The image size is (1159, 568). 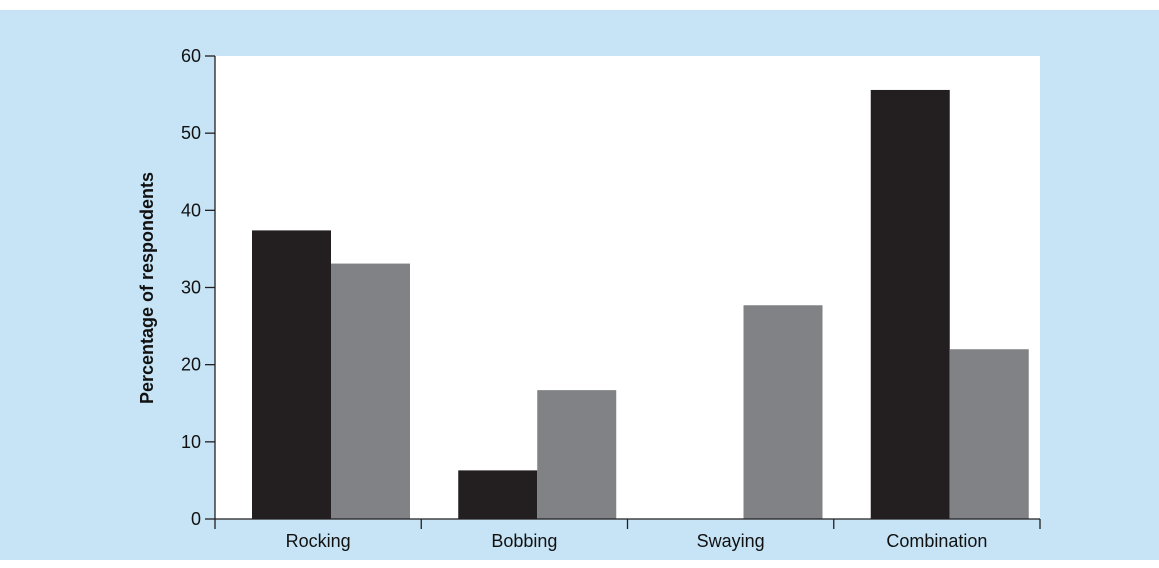 What do you see at coordinates (627, 535) in the screenshot?
I see `x-ticks: Rocking Bobbing Swaying Combination` at bounding box center [627, 535].